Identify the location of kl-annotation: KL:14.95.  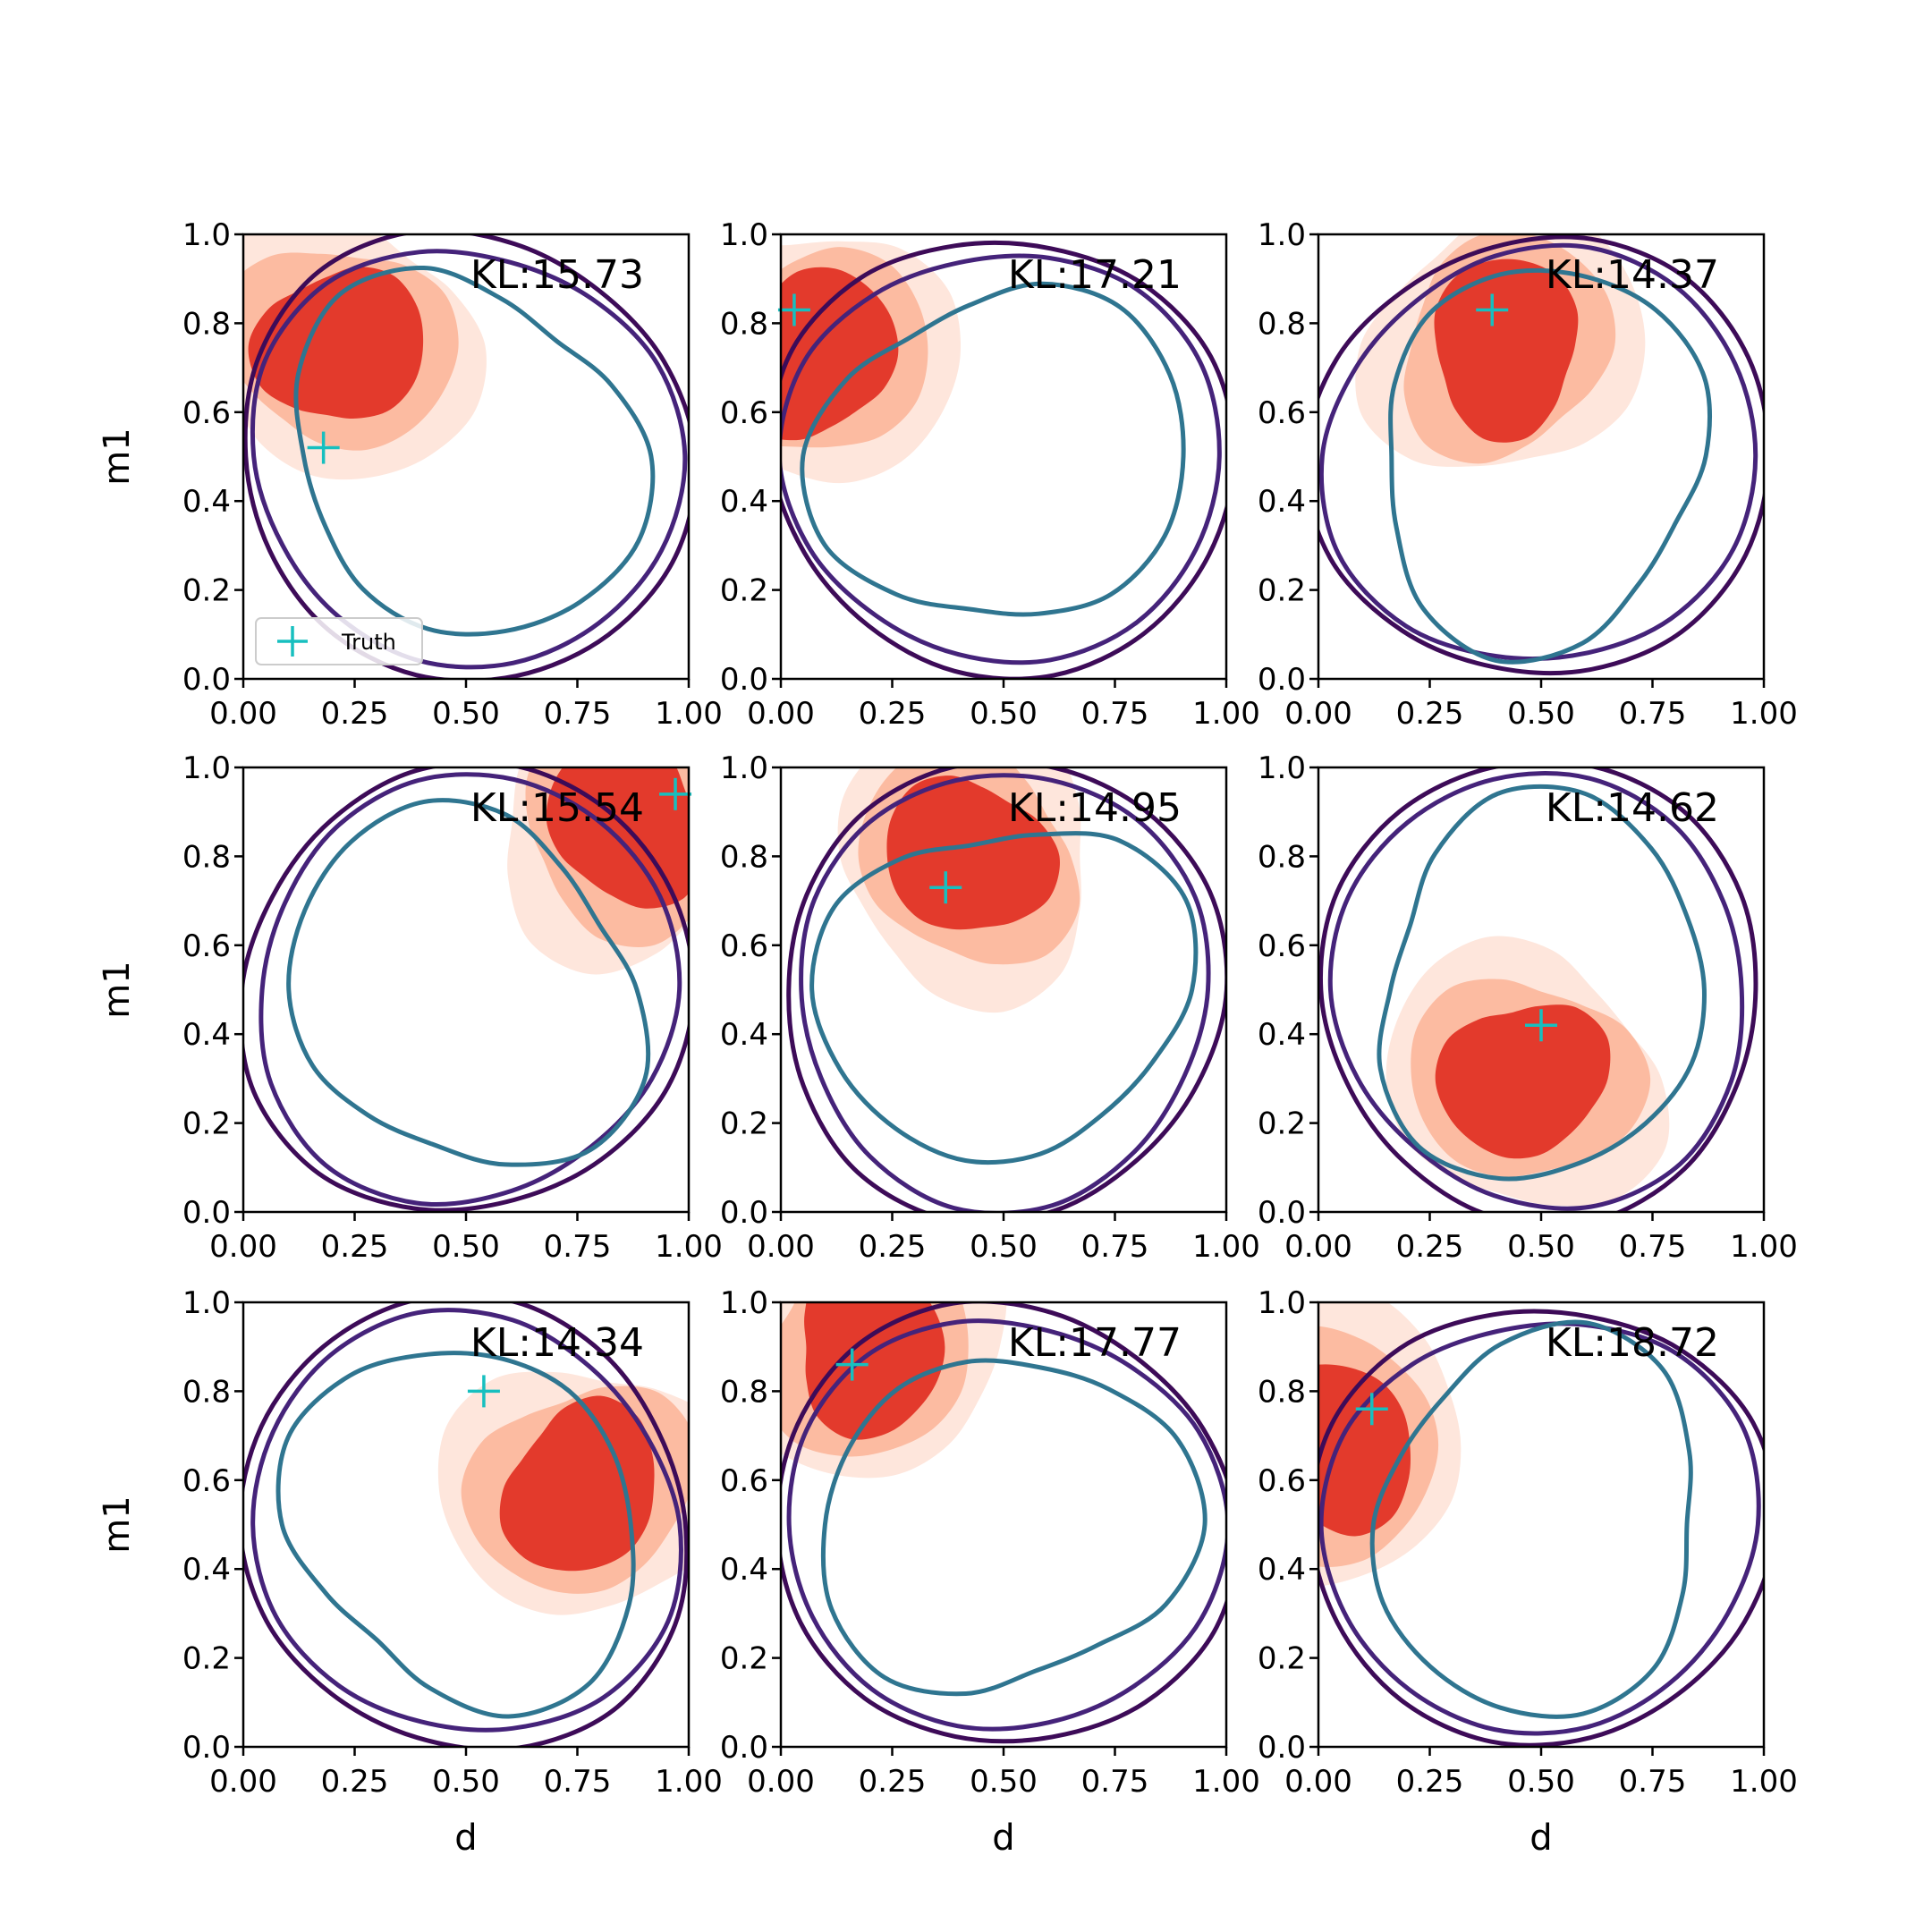
(1095, 808).